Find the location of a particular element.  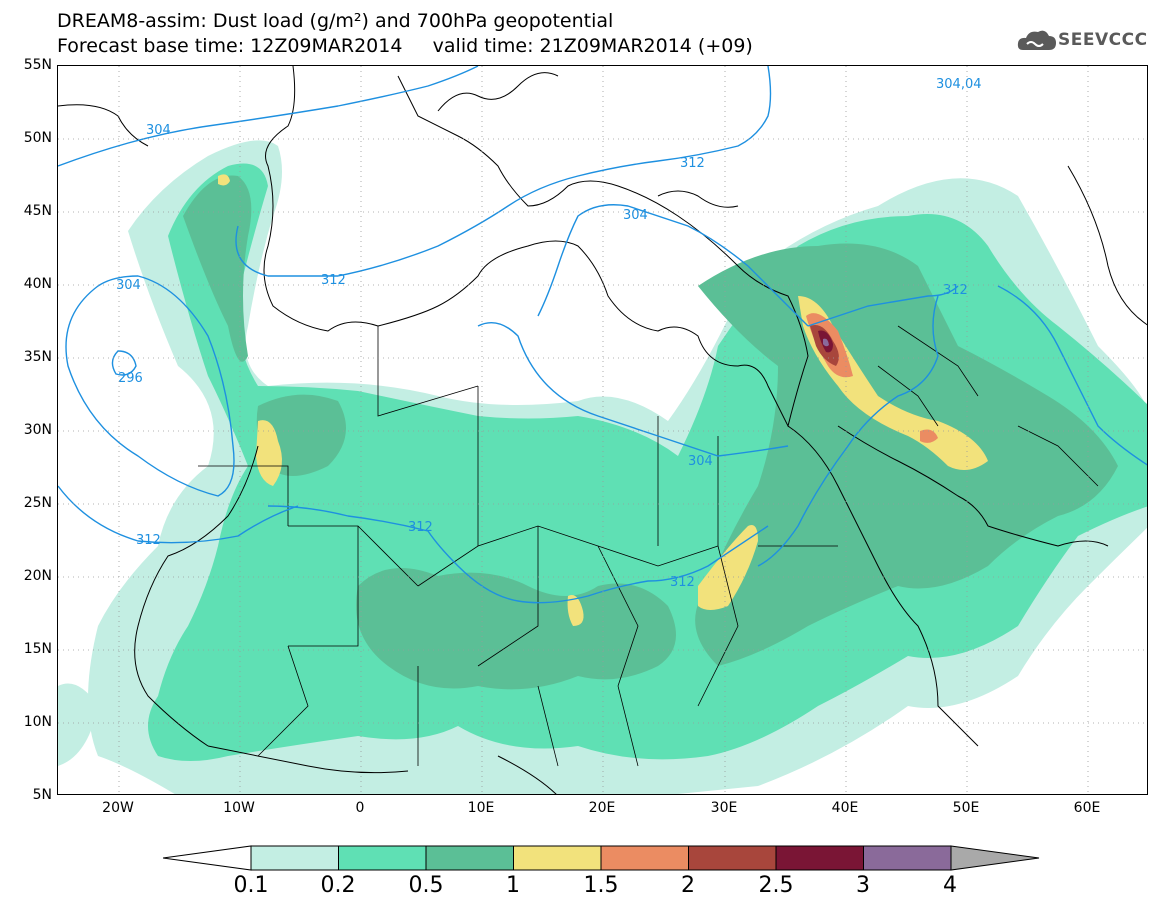

lat-label: 5N is located at coordinates (42, 795).